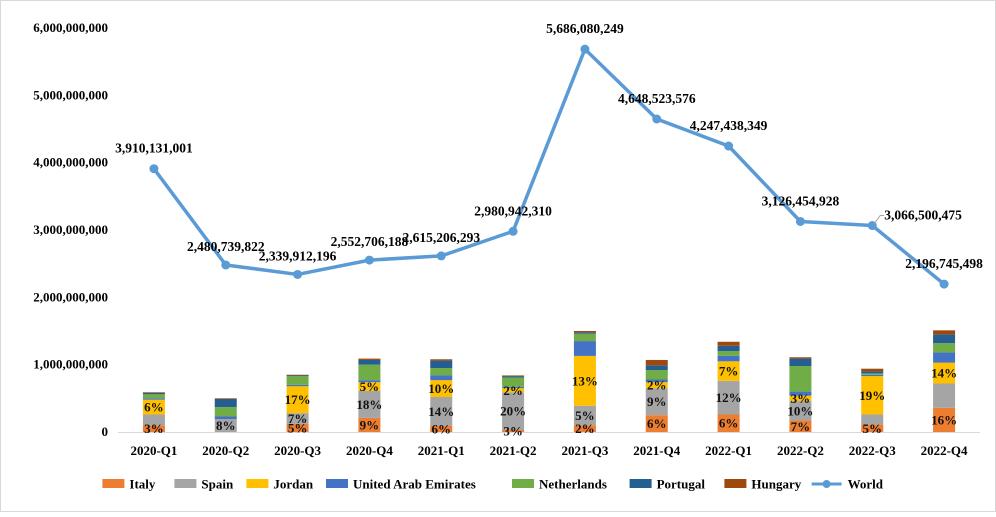  What do you see at coordinates (70, 364) in the screenshot?
I see `y-tick-label: 1,000,000,000` at bounding box center [70, 364].